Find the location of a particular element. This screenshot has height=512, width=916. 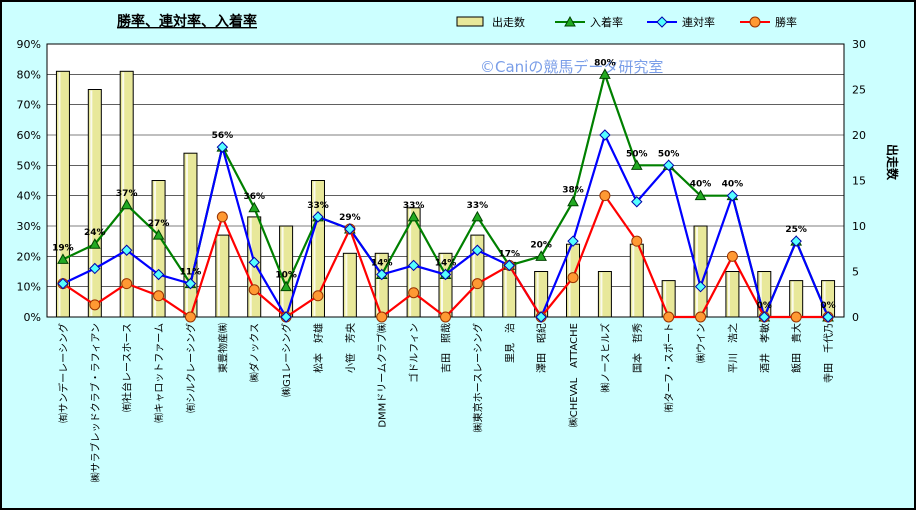

x-tick-label: 澤田 昭紀 is located at coordinates (541, 348).